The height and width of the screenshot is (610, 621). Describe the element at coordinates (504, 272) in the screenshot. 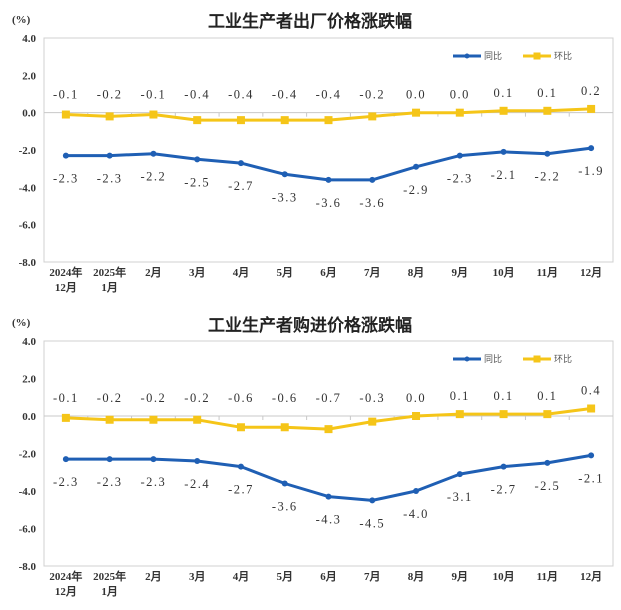

I see `x-tick-label: 10月` at that location.